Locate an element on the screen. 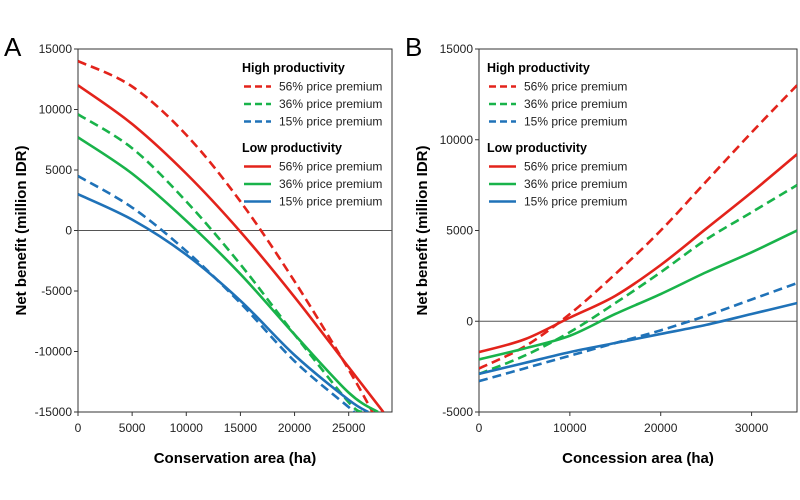  x-axis-label: Concession area (ha) is located at coordinates (638, 458).